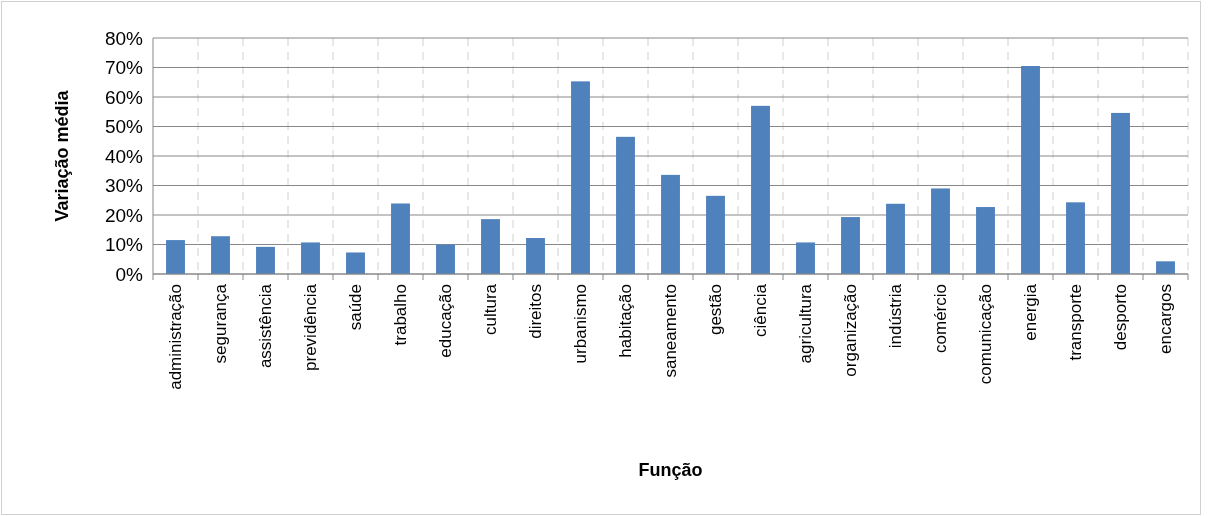 The image size is (1213, 516). What do you see at coordinates (124, 245) in the screenshot?
I see `y-tick-label: 10%` at bounding box center [124, 245].